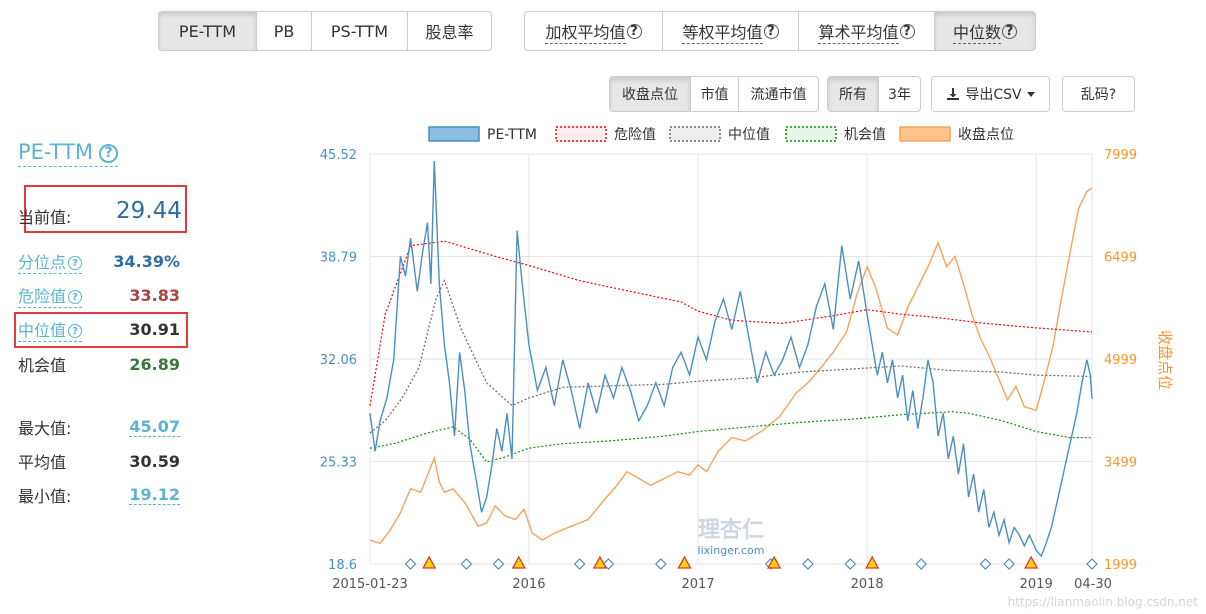  What do you see at coordinates (42, 330) in the screenshot?
I see `stat-label-text: 中位值` at bounding box center [42, 330].